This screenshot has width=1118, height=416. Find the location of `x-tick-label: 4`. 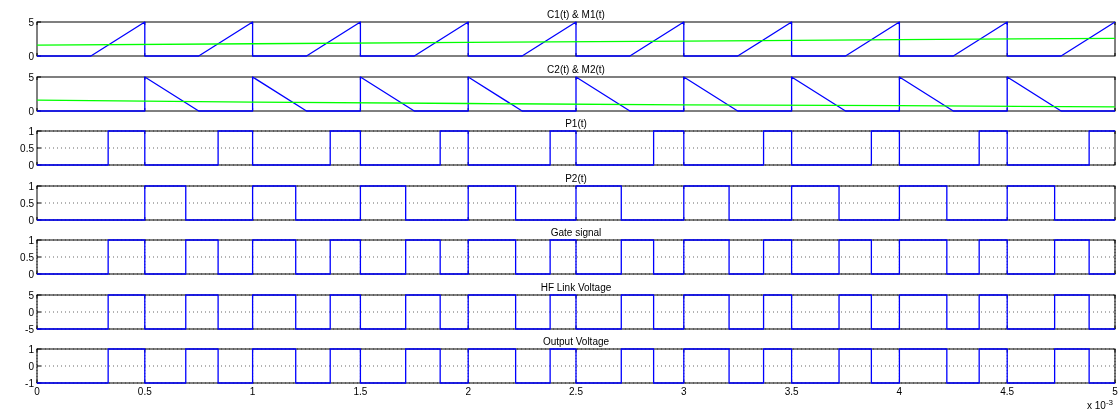

x-tick-label: 4 is located at coordinates (899, 391).